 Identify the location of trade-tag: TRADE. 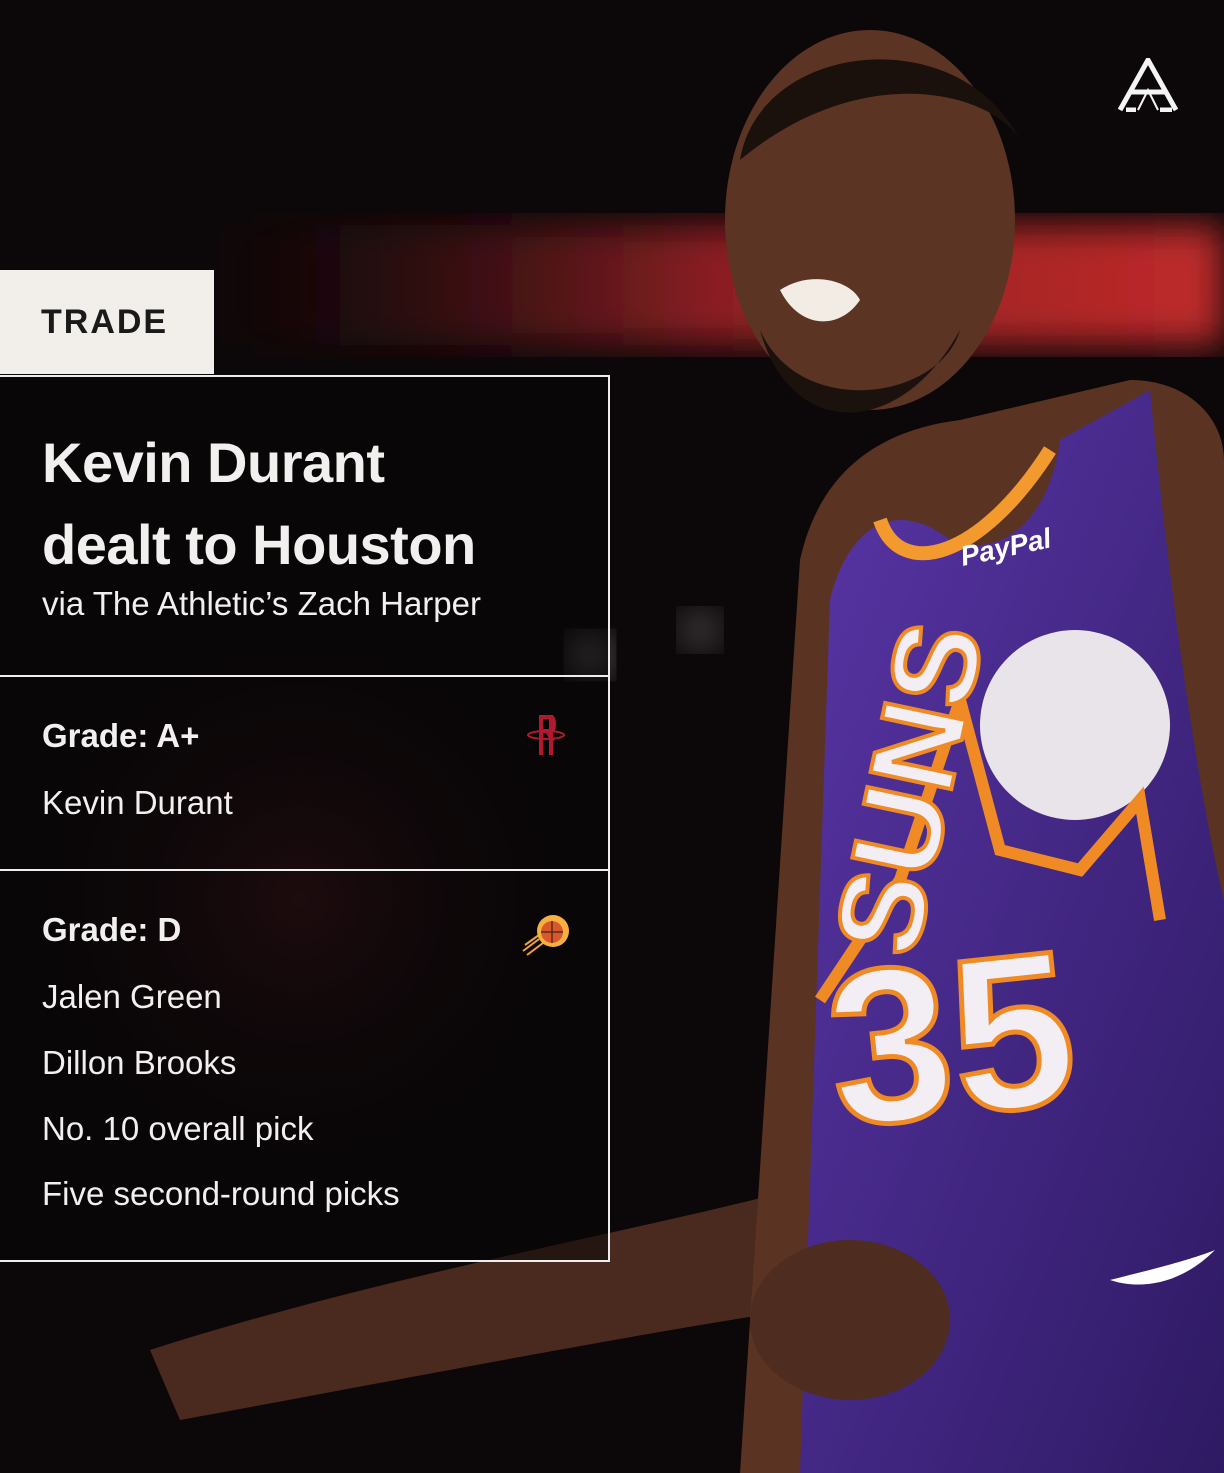
(107, 322).